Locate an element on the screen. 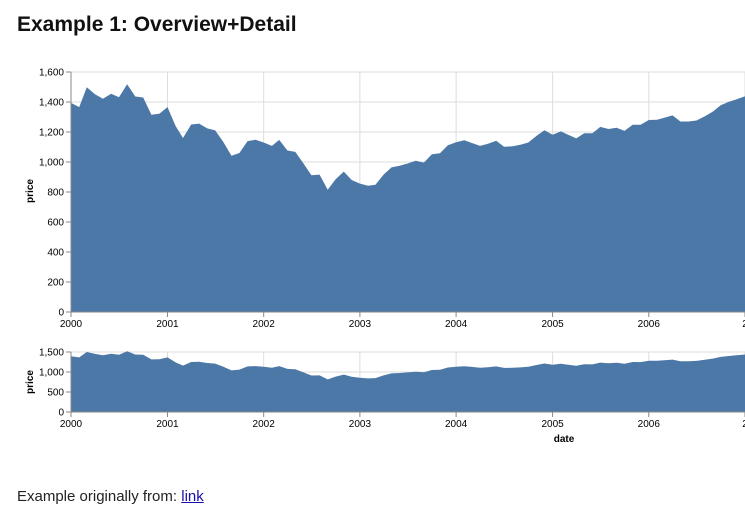 Image resolution: width=745 pixels, height=522 pixels. overview-x-axis-title: date is located at coordinates (564, 439).